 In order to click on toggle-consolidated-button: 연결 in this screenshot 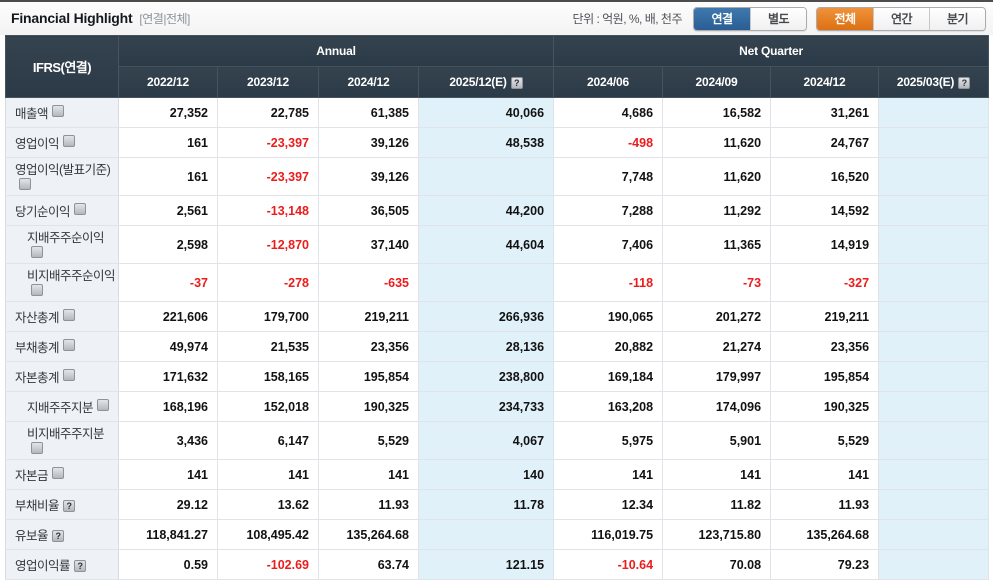, I will do `click(722, 18)`.